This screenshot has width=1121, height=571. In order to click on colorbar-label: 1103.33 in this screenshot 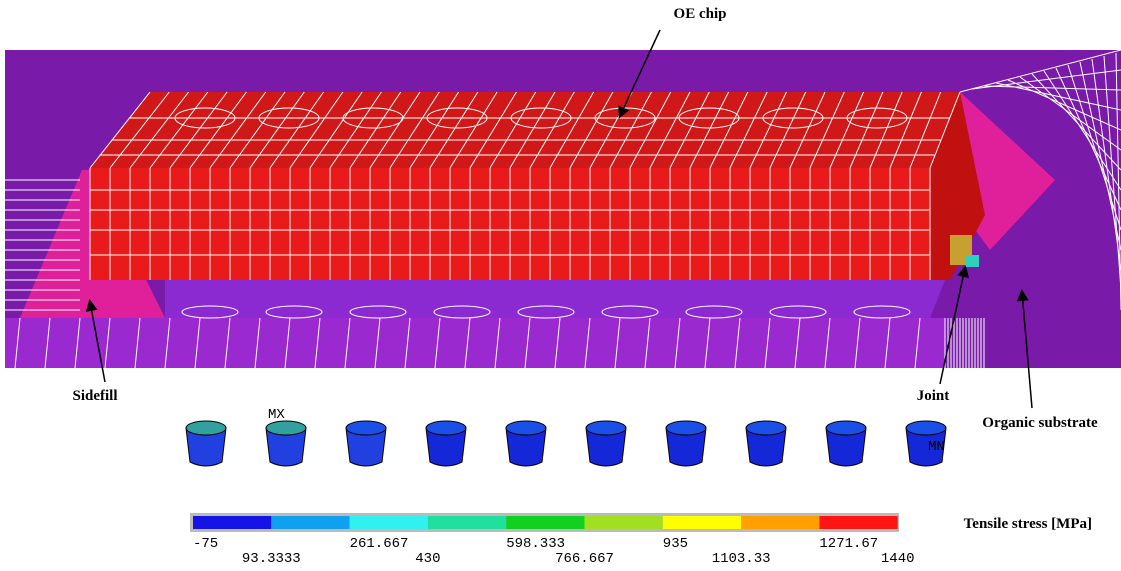, I will do `click(741, 559)`.